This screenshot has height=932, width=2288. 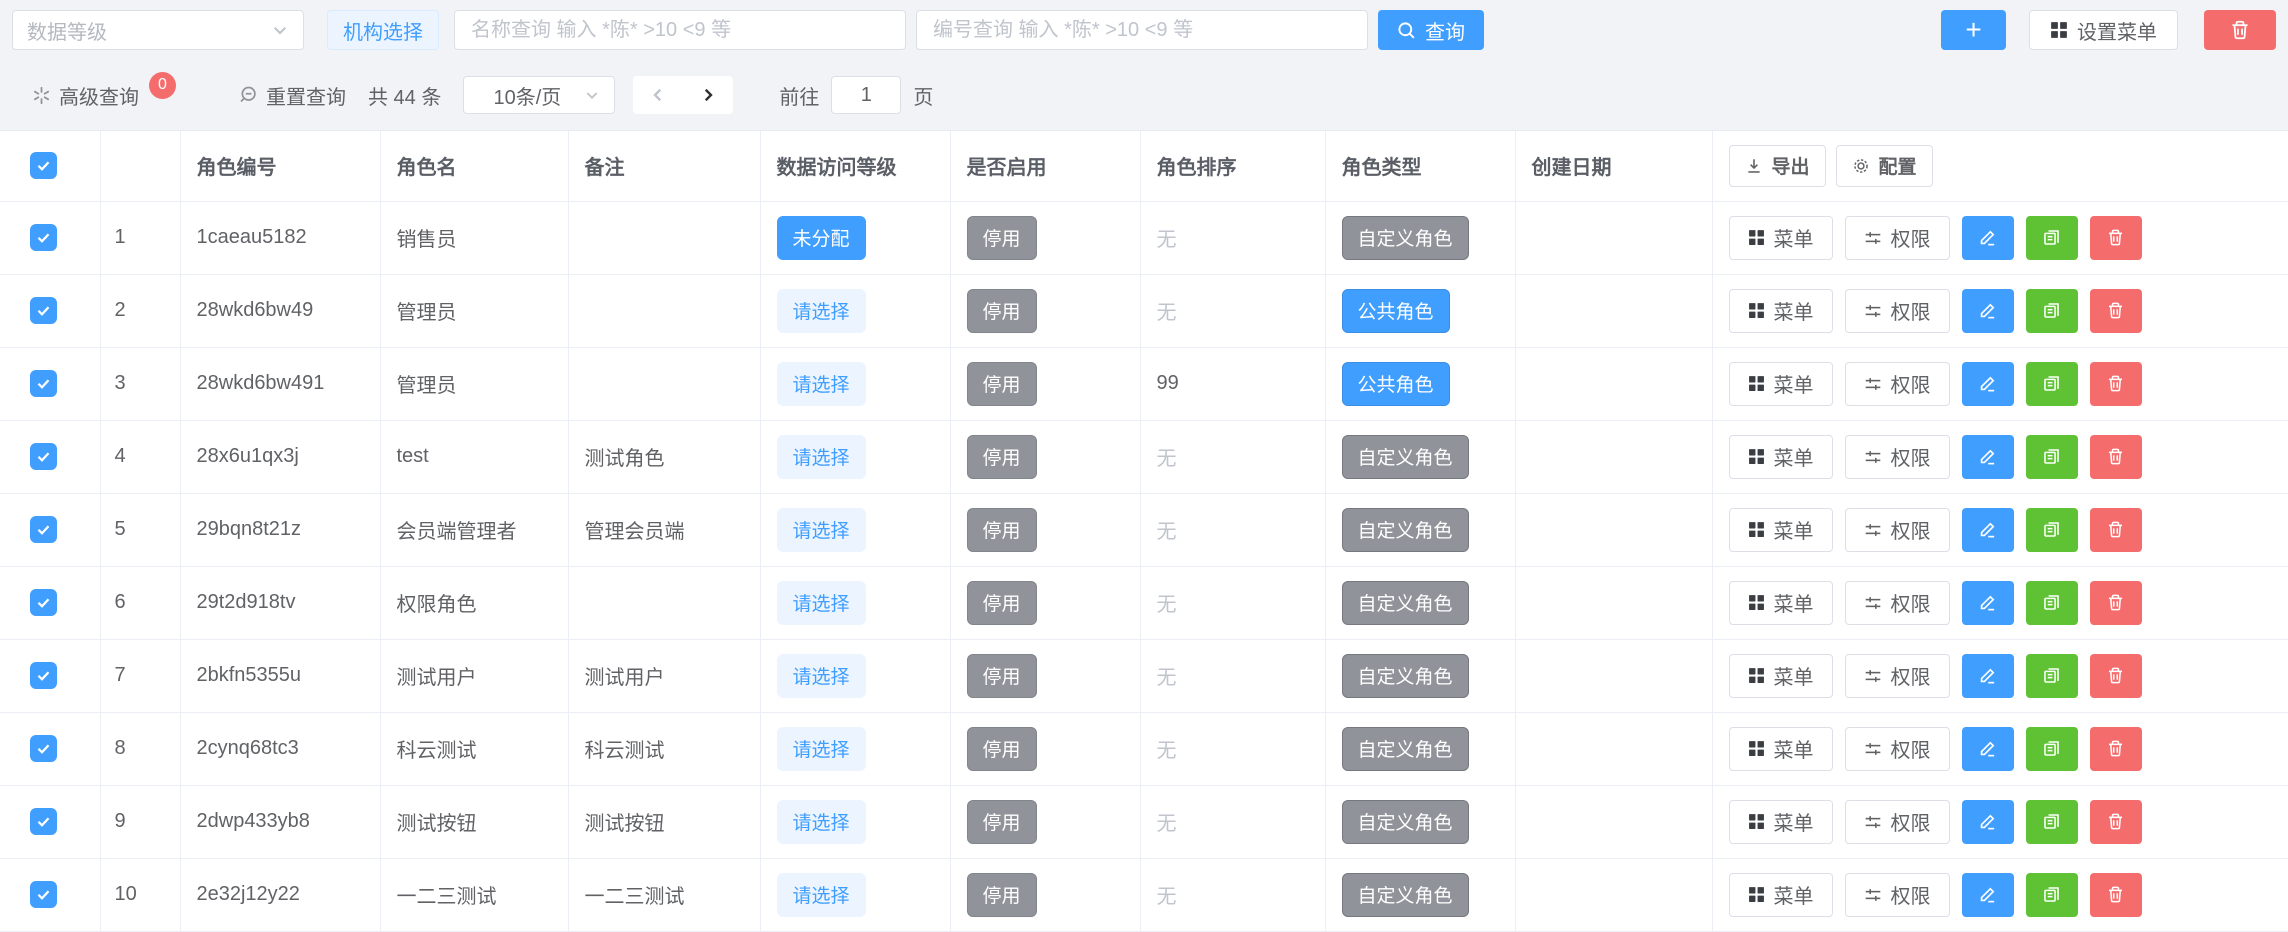 What do you see at coordinates (104, 90) in the screenshot?
I see `advanced-query-button: 高级查询 0` at bounding box center [104, 90].